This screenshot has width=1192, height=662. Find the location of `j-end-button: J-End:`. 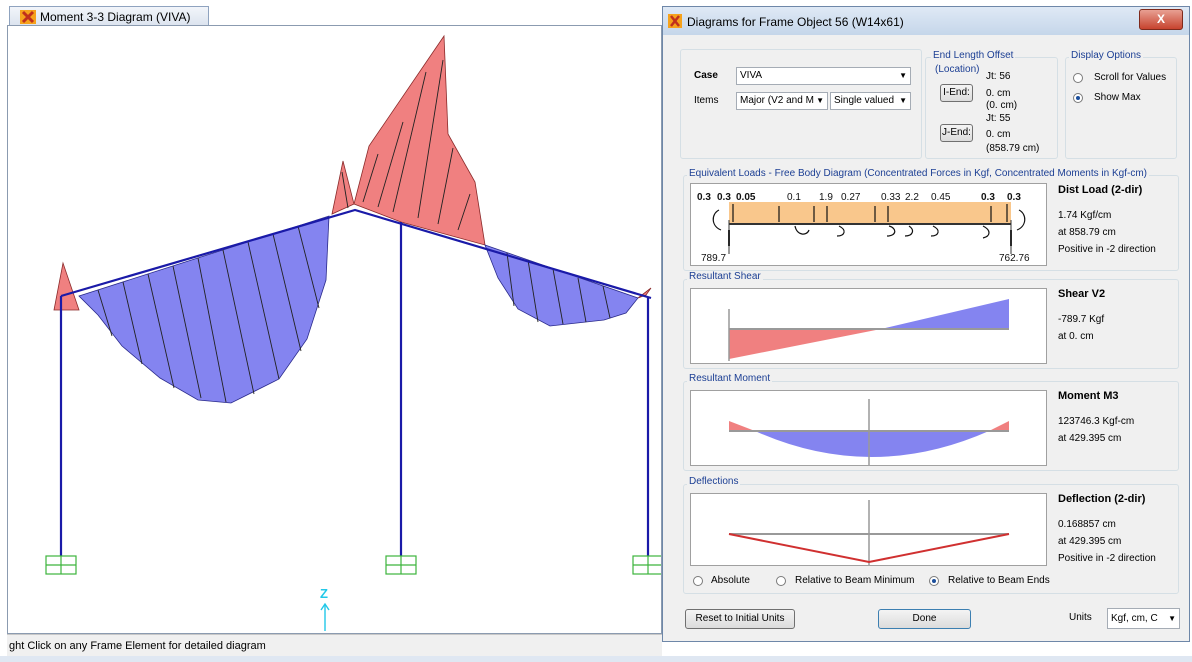

j-end-button: J-End: is located at coordinates (956, 133).